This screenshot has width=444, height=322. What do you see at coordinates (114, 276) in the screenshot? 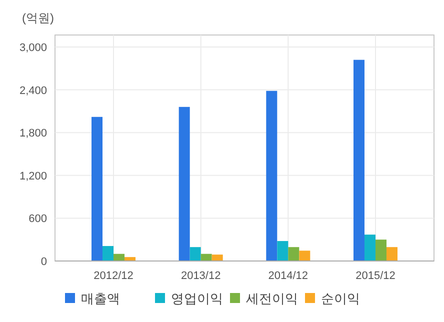
I see `x-tick-label: 2012/12` at bounding box center [114, 276].